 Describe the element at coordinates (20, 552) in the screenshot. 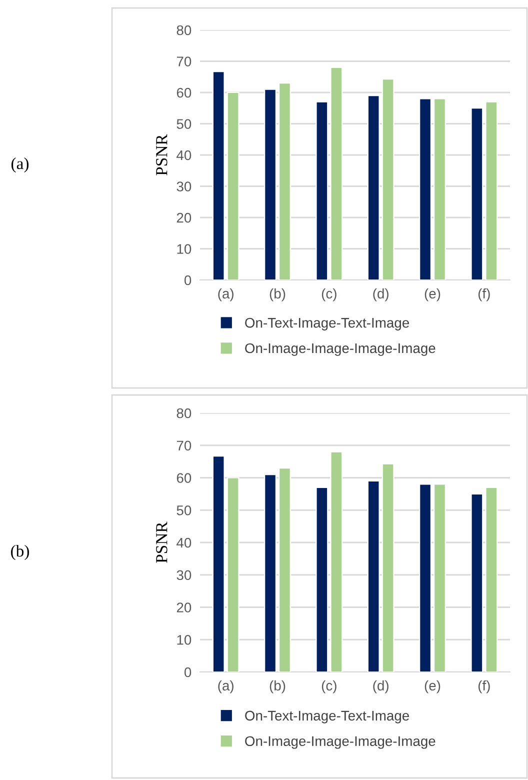

I see `text: (b)` at that location.